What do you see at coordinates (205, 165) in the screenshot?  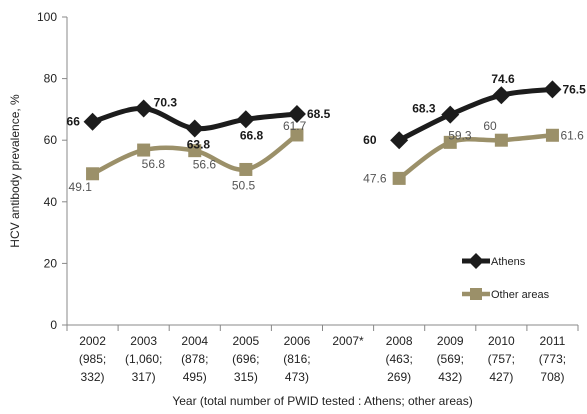 I see `data-label-other-areas-2004: 56.6` at bounding box center [205, 165].